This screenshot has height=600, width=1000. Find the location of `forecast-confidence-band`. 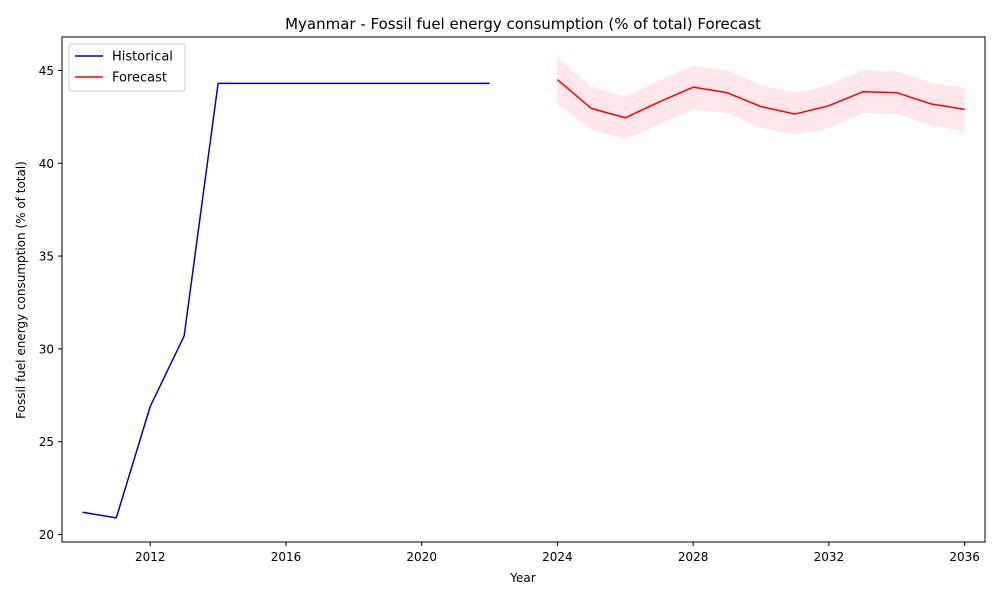

forecast-confidence-band is located at coordinates (761, 98).